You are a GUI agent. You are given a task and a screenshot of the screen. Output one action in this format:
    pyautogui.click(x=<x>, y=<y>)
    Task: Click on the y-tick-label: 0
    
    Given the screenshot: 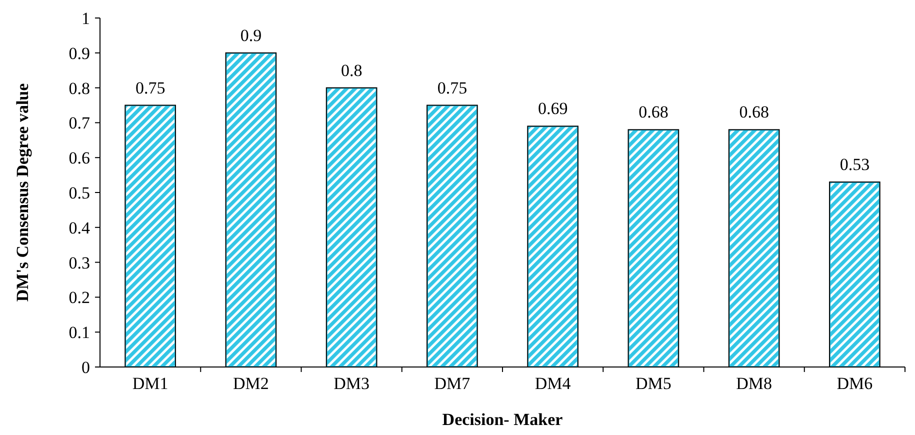 What is the action you would take?
    pyautogui.click(x=86, y=367)
    